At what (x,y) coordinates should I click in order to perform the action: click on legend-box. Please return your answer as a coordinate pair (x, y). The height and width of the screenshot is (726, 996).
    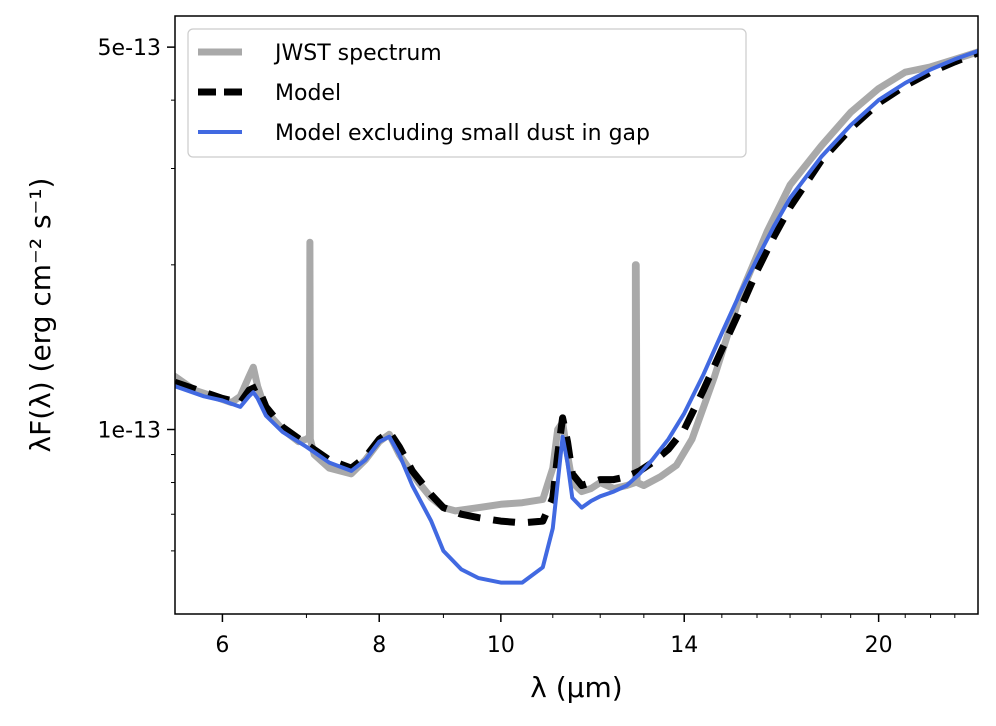
    Looking at the image, I should click on (467, 93).